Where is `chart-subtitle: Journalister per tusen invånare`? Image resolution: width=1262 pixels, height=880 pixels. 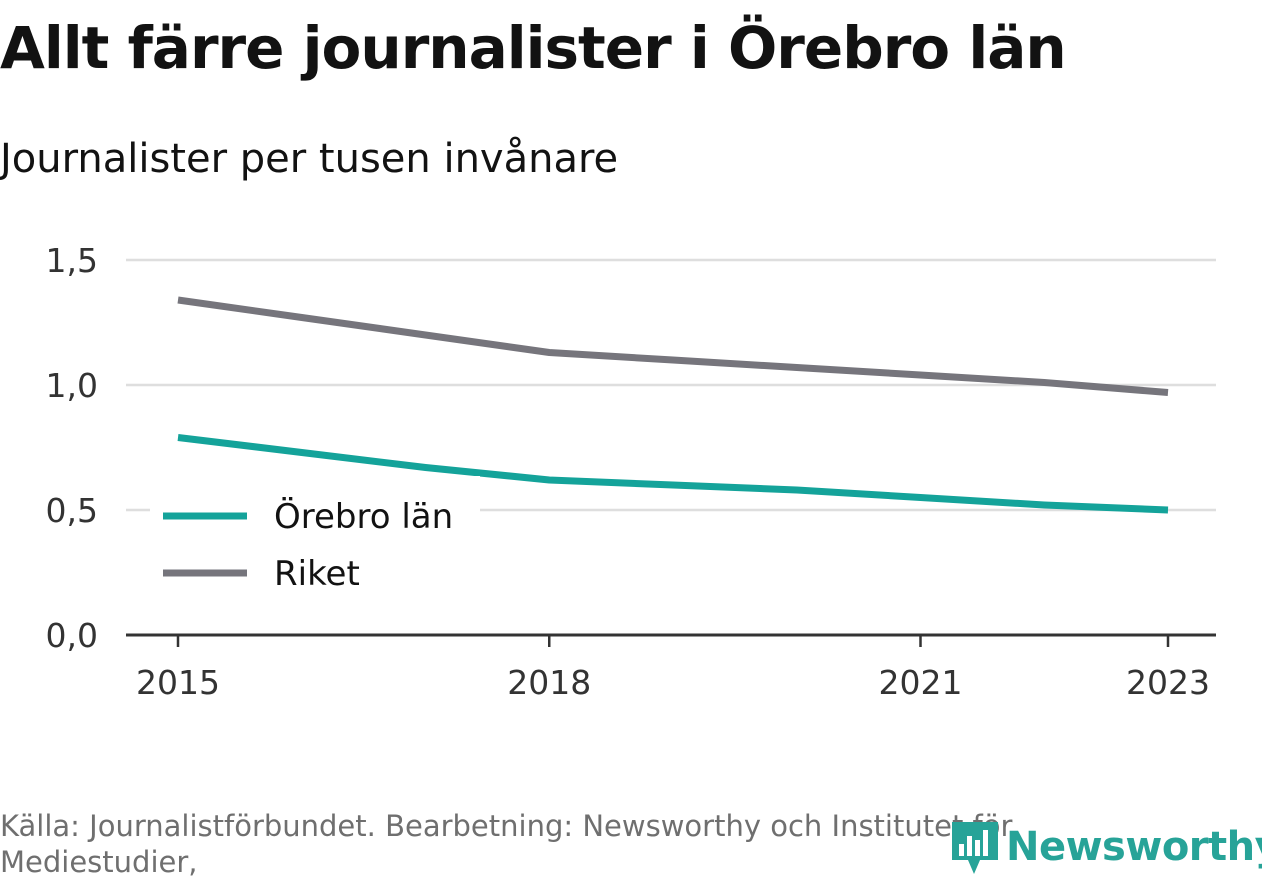
chart-subtitle: Journalister per tusen invånare is located at coordinates (309, 159).